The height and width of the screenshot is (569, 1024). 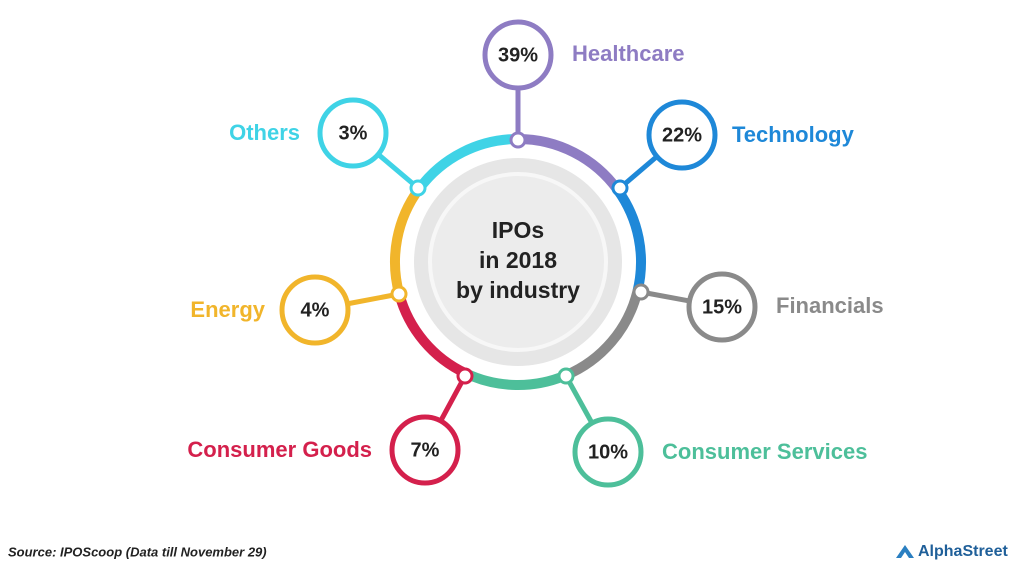 I want to click on category-label: Technology, so click(x=793, y=134).